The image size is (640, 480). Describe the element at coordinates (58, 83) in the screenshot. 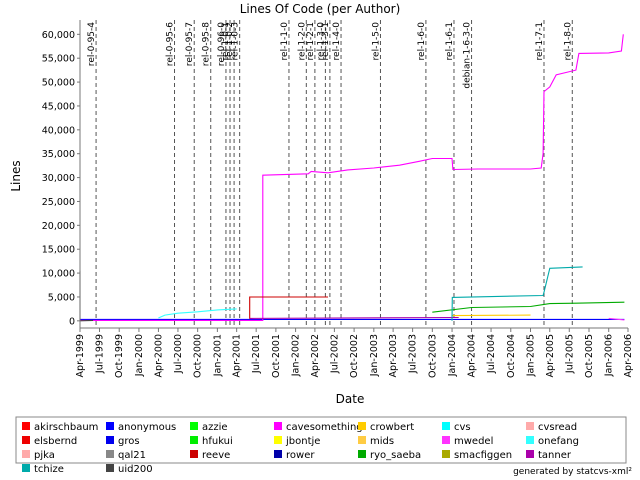

I see `y-tick-label: 50,000` at that location.